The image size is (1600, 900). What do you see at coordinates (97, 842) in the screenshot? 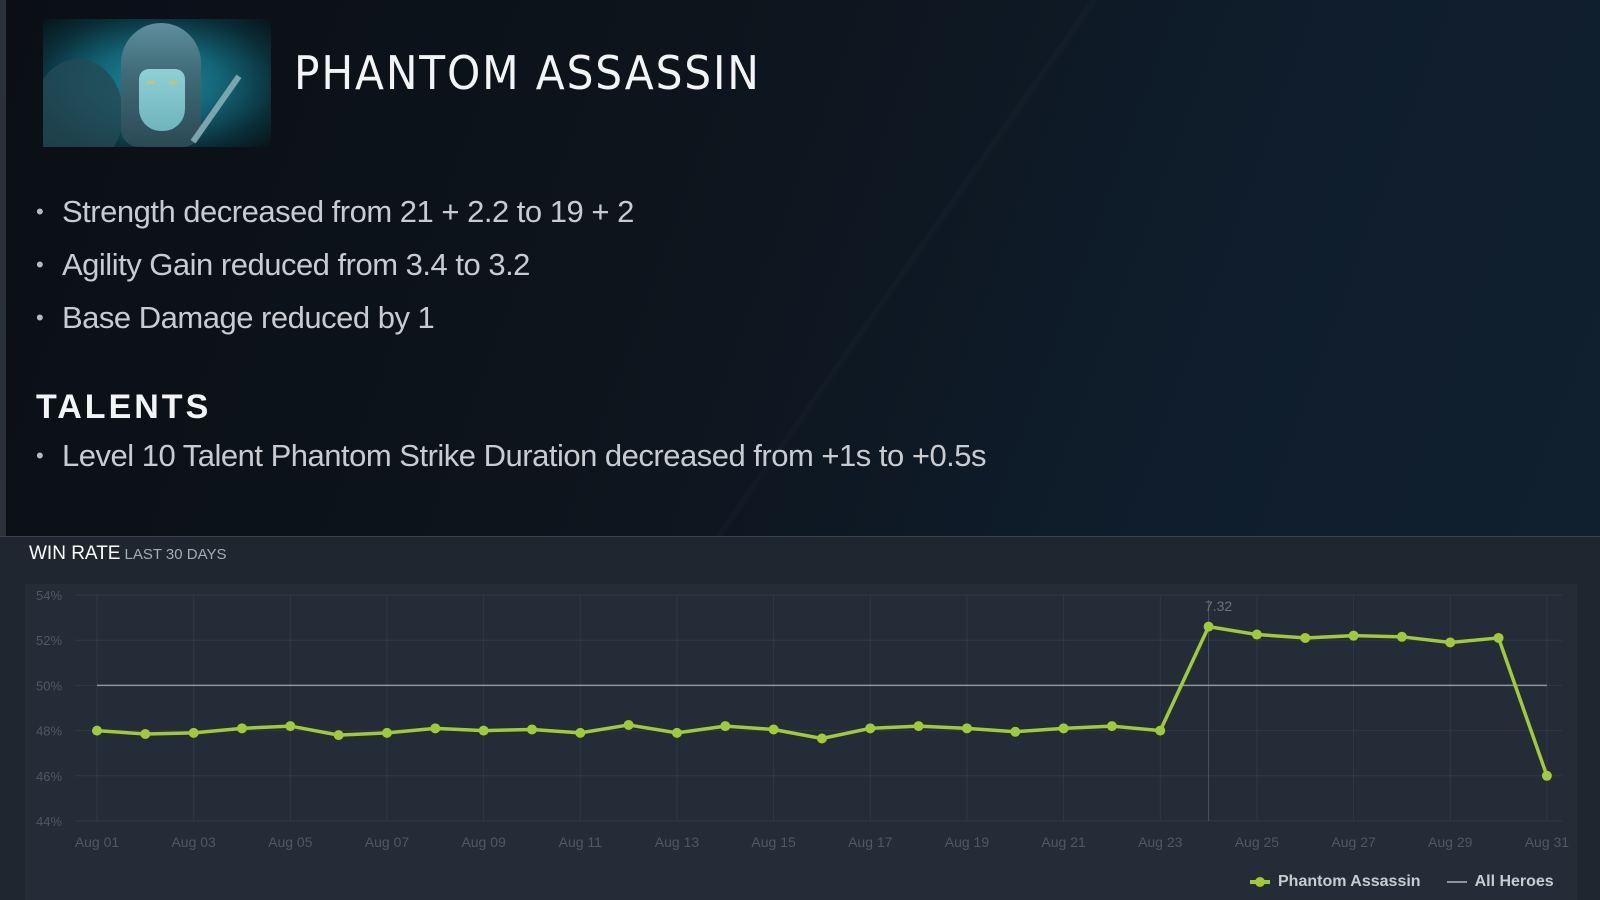
I see `x-axis-label: Aug 01` at bounding box center [97, 842].